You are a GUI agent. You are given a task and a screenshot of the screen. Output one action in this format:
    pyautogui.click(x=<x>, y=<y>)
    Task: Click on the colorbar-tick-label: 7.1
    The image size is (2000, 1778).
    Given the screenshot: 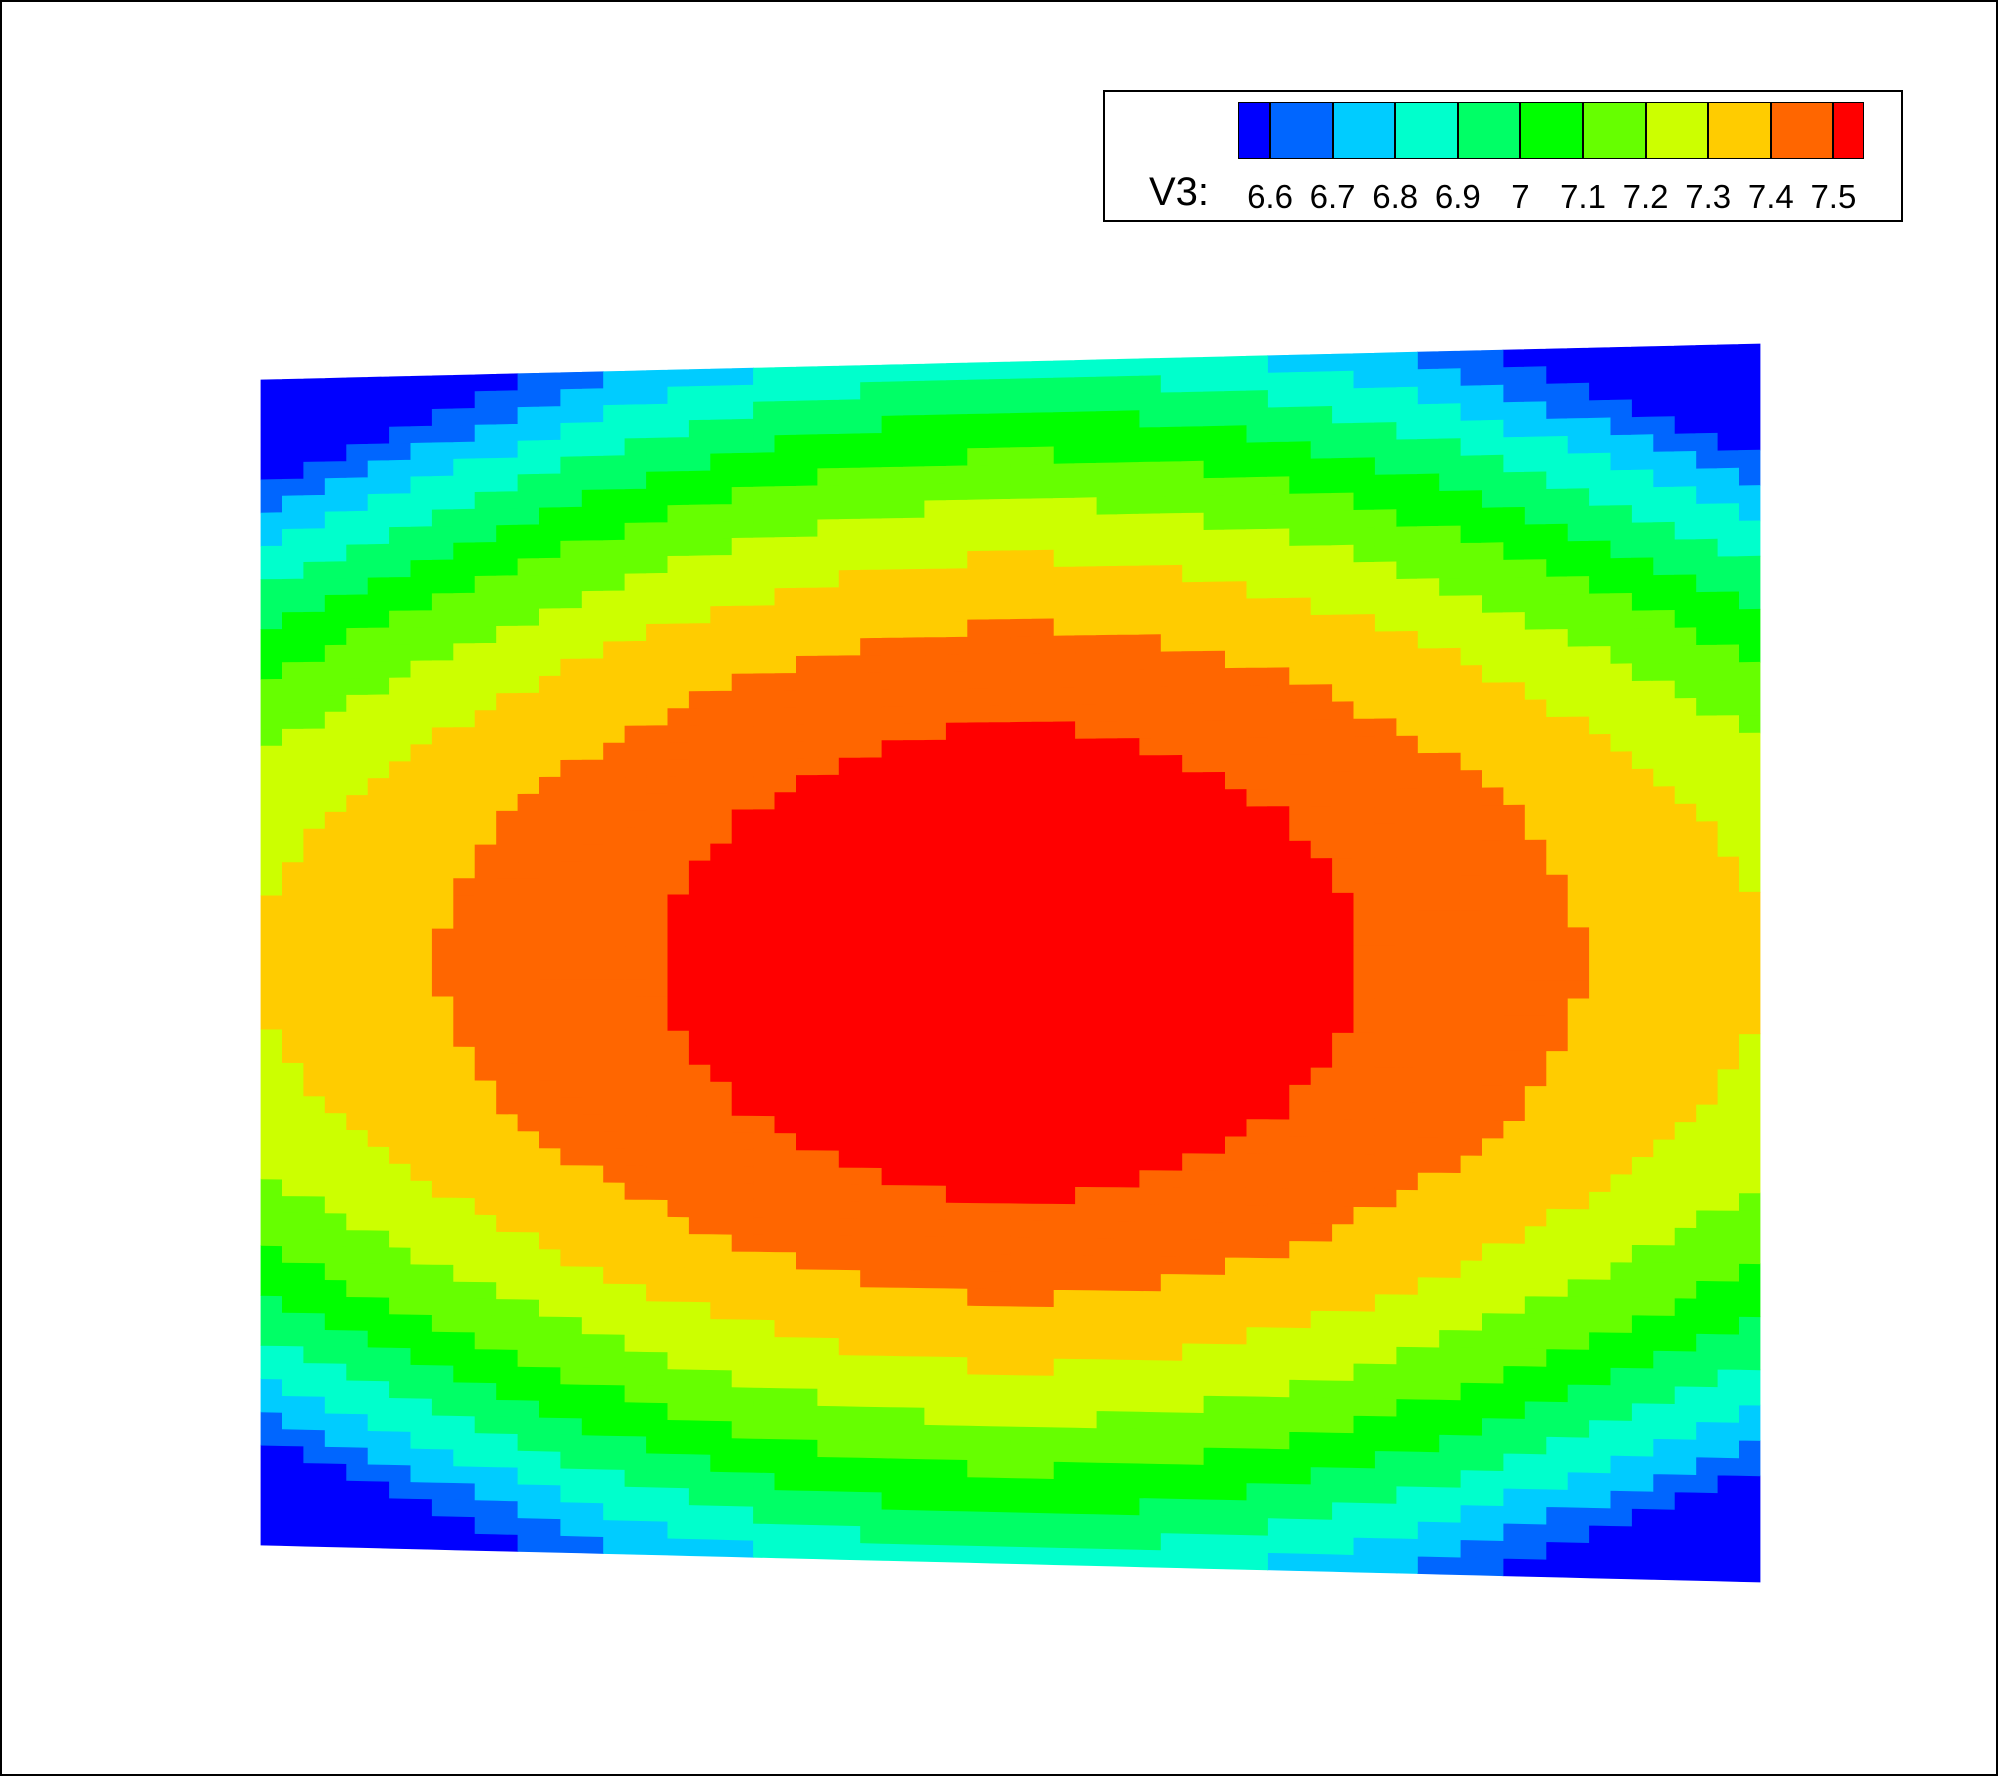 What is the action you would take?
    pyautogui.click(x=1583, y=196)
    